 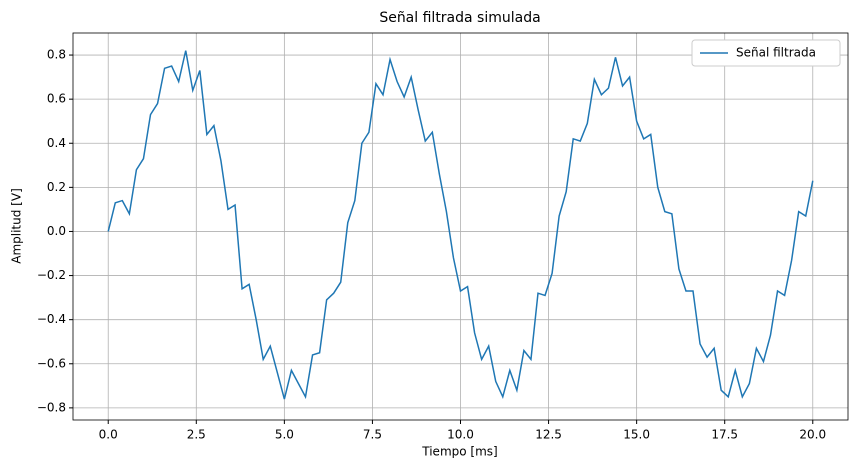 I want to click on legend: Señal filtrada, so click(x=766, y=53).